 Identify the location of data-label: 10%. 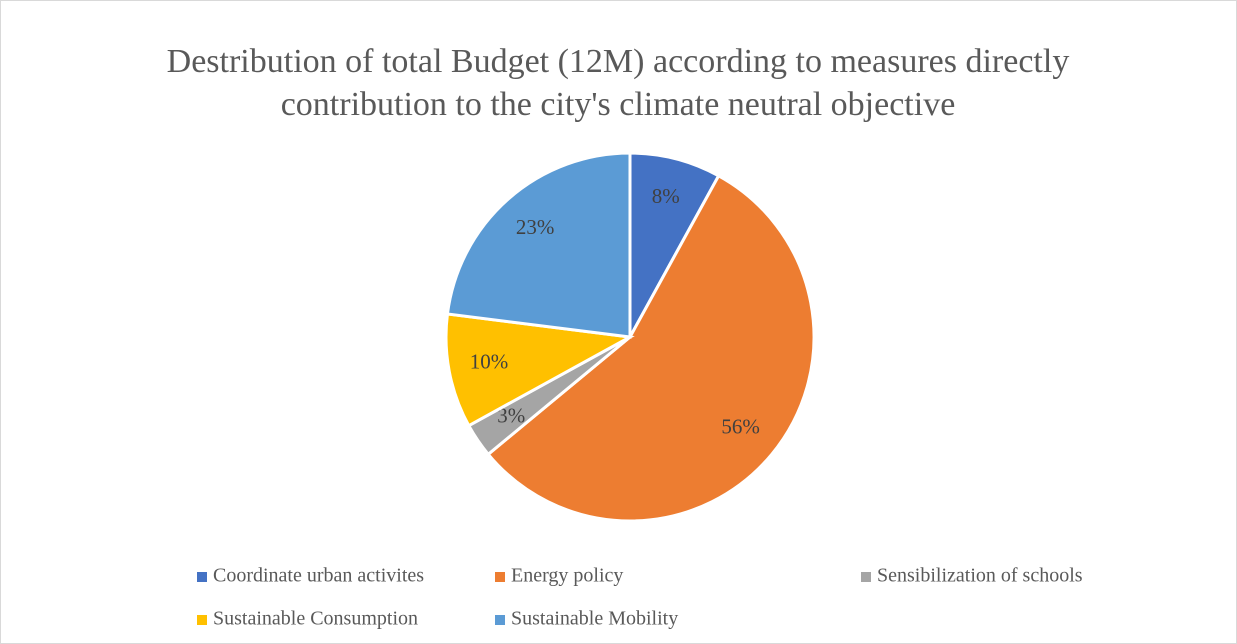
(489, 362).